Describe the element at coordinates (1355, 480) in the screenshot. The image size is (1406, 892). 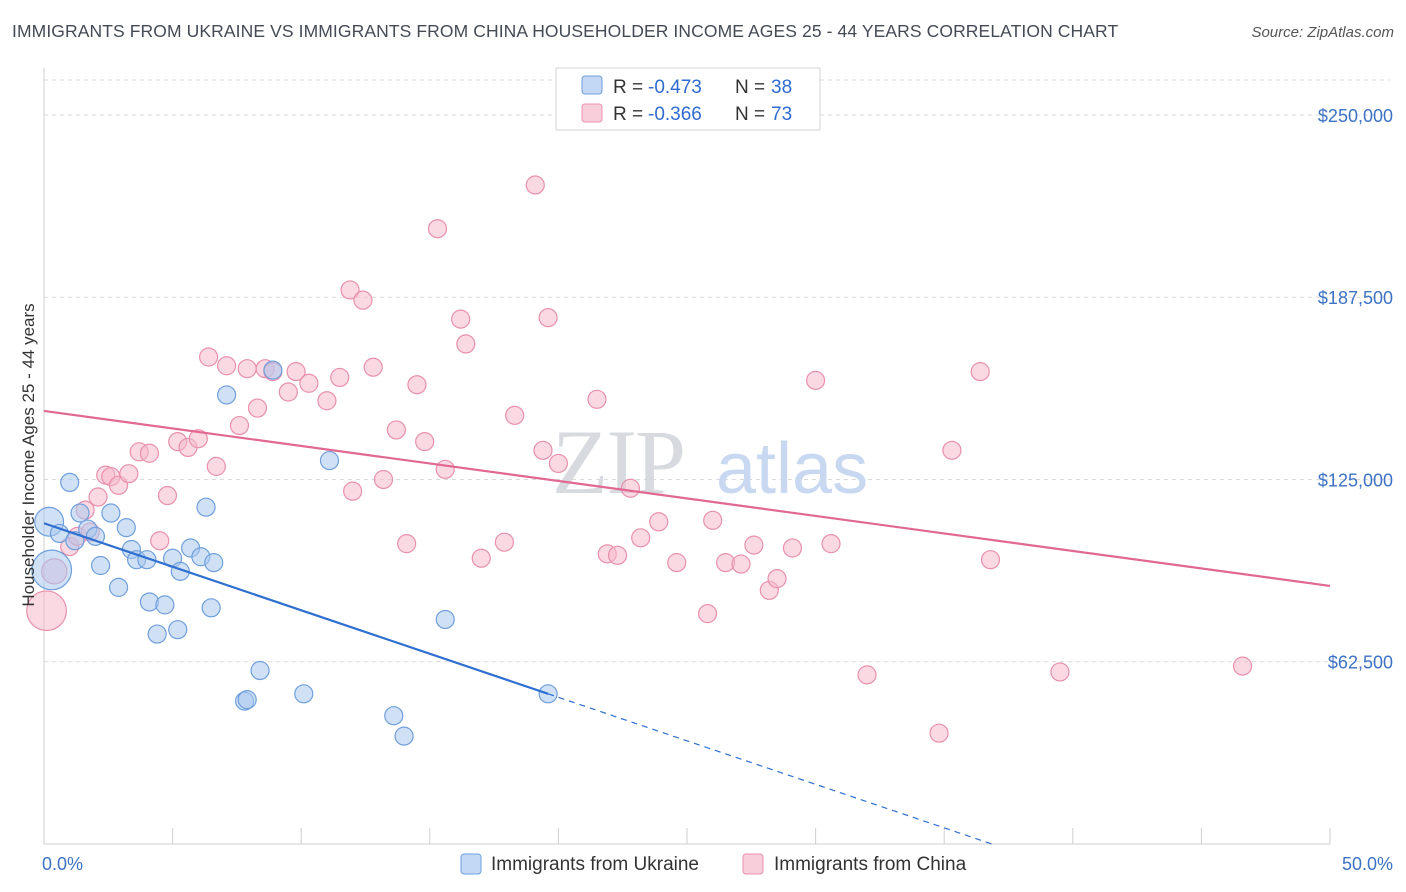
I see `y-tick-label-1: $125,000` at that location.